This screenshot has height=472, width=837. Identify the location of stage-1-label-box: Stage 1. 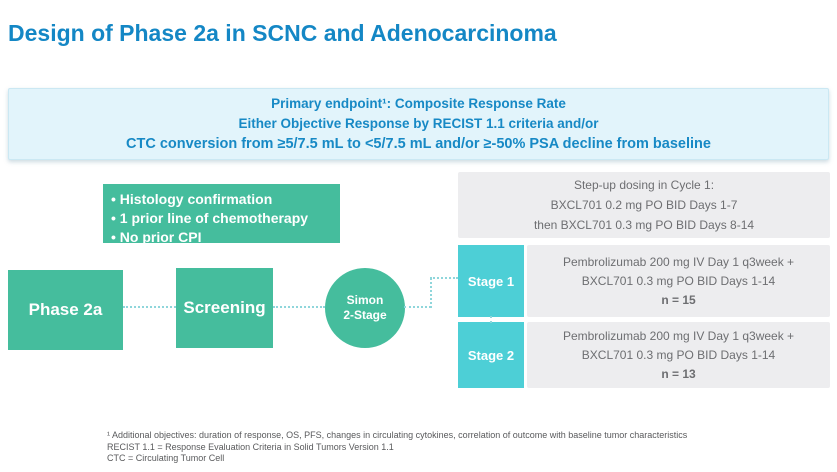
(491, 281).